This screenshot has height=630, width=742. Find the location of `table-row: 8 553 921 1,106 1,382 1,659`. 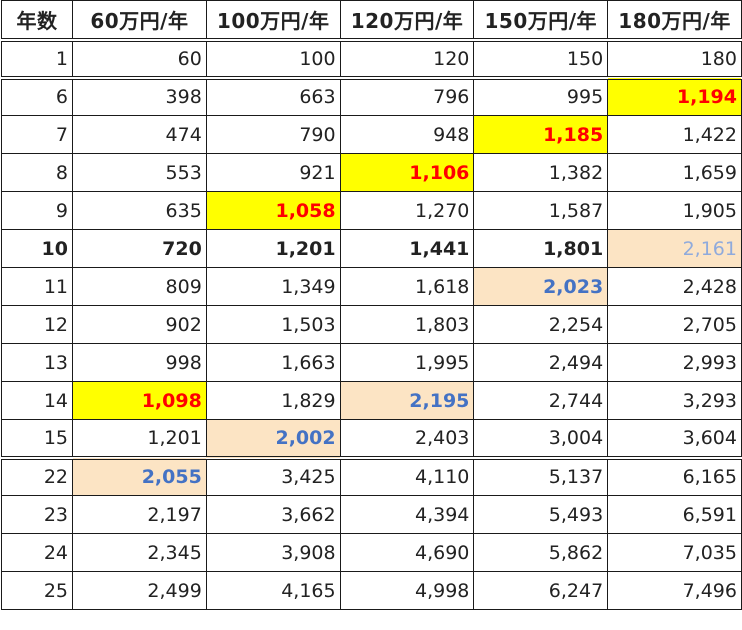

table-row: 8 553 921 1,106 1,382 1,659 is located at coordinates (371, 172).